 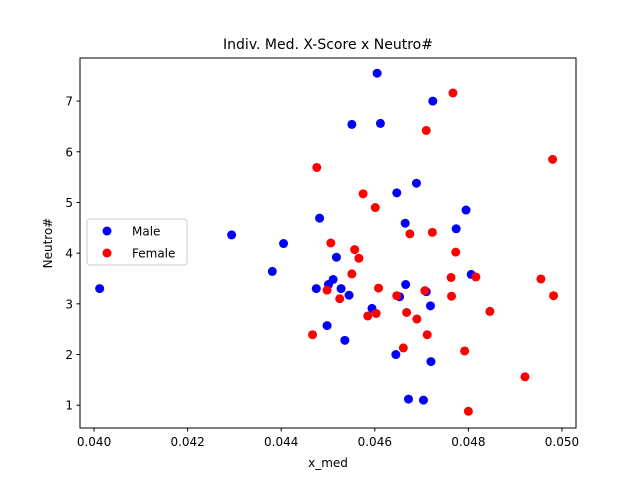 I want to click on y-tick-label: 5, so click(x=69, y=203).